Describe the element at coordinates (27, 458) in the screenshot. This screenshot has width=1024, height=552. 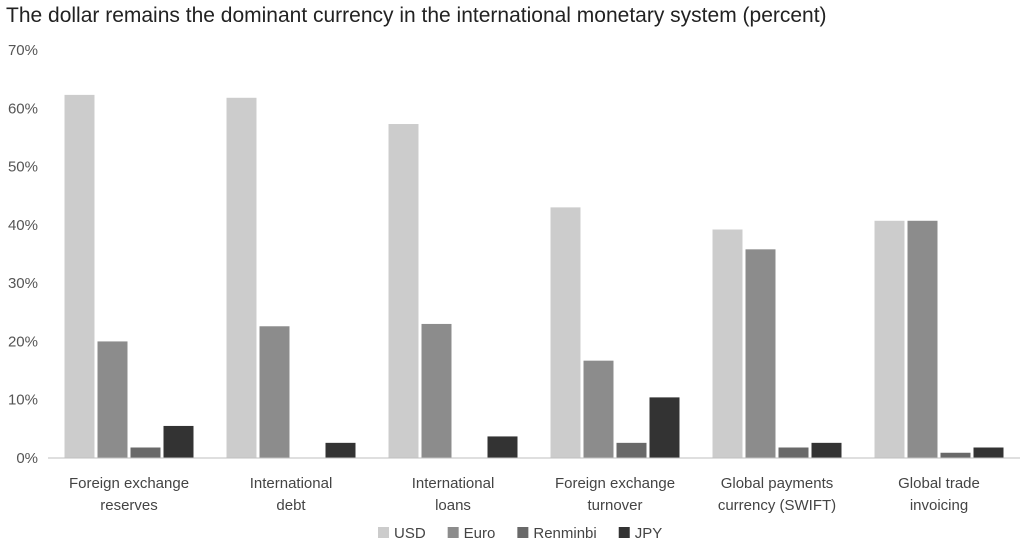
I see `y-tick-label: 0%` at that location.